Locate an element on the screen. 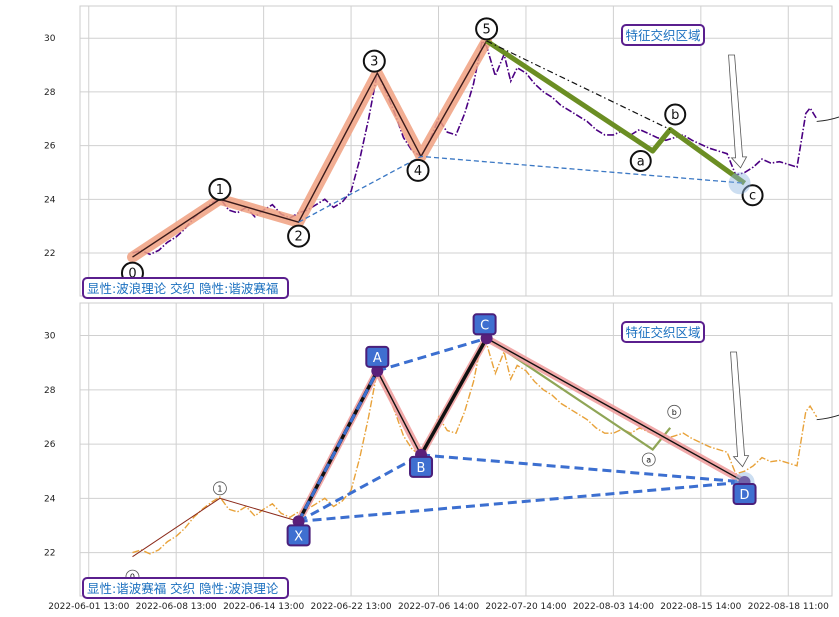 Image resolution: width=839 pixels, height=617 pixels. harmonic-point-B-box is located at coordinates (421, 466).